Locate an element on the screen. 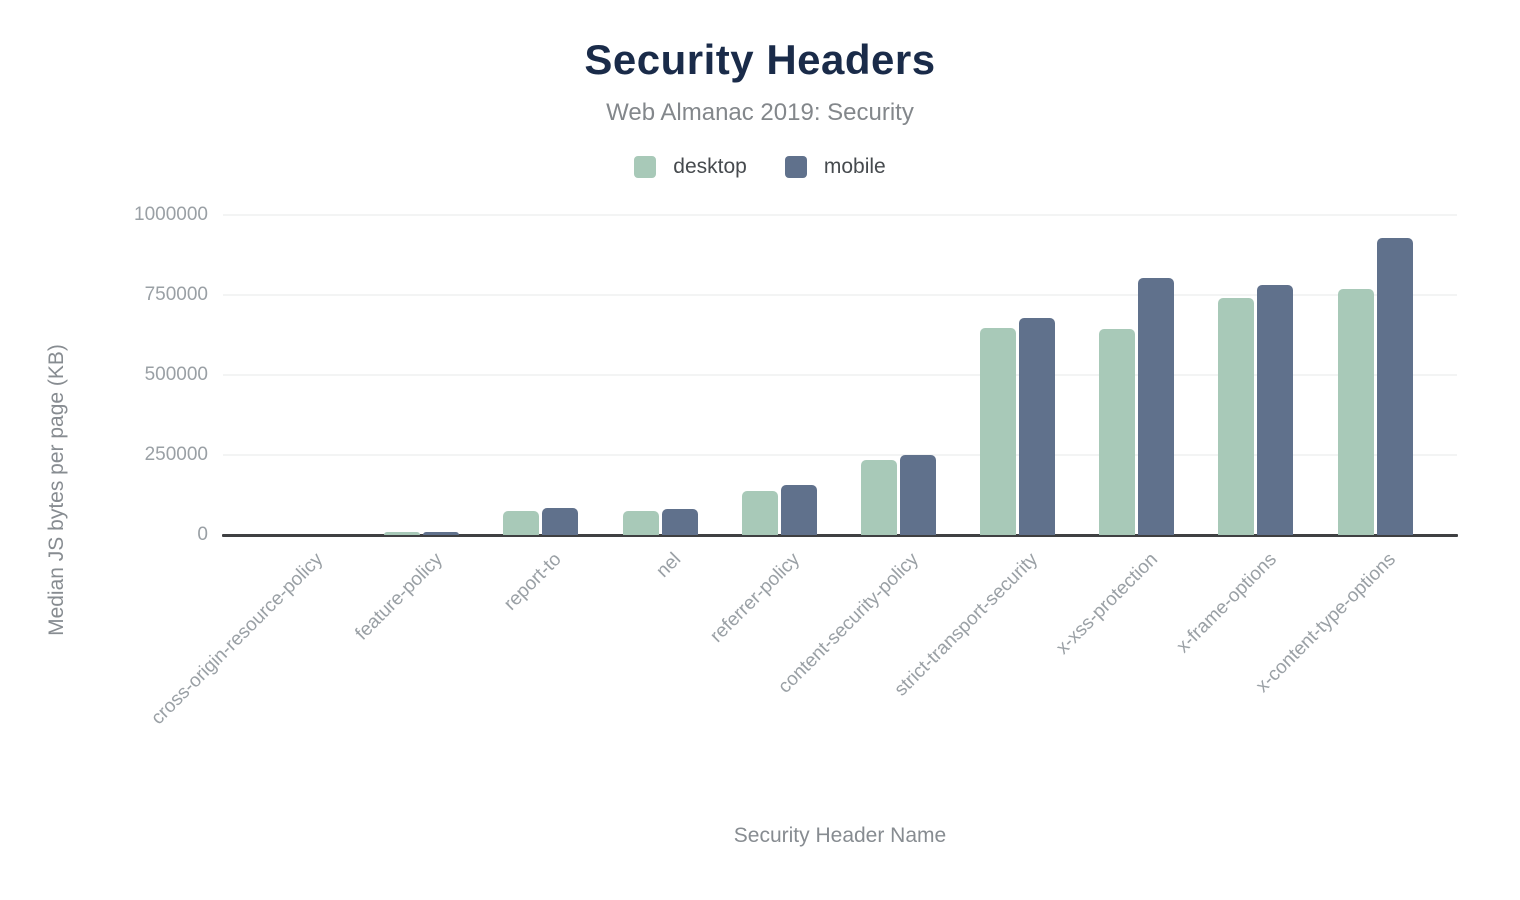 The height and width of the screenshot is (900, 1520). chart-subtitle: Web Almanac 2019: Security is located at coordinates (760, 112).